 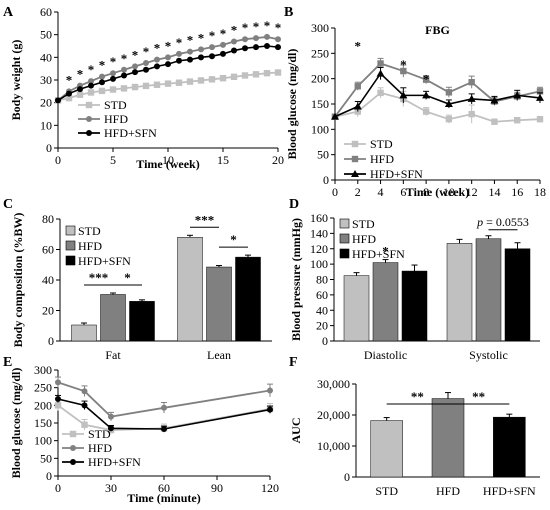 What do you see at coordinates (437, 30) in the screenshot?
I see `chart-title: FBG` at bounding box center [437, 30].